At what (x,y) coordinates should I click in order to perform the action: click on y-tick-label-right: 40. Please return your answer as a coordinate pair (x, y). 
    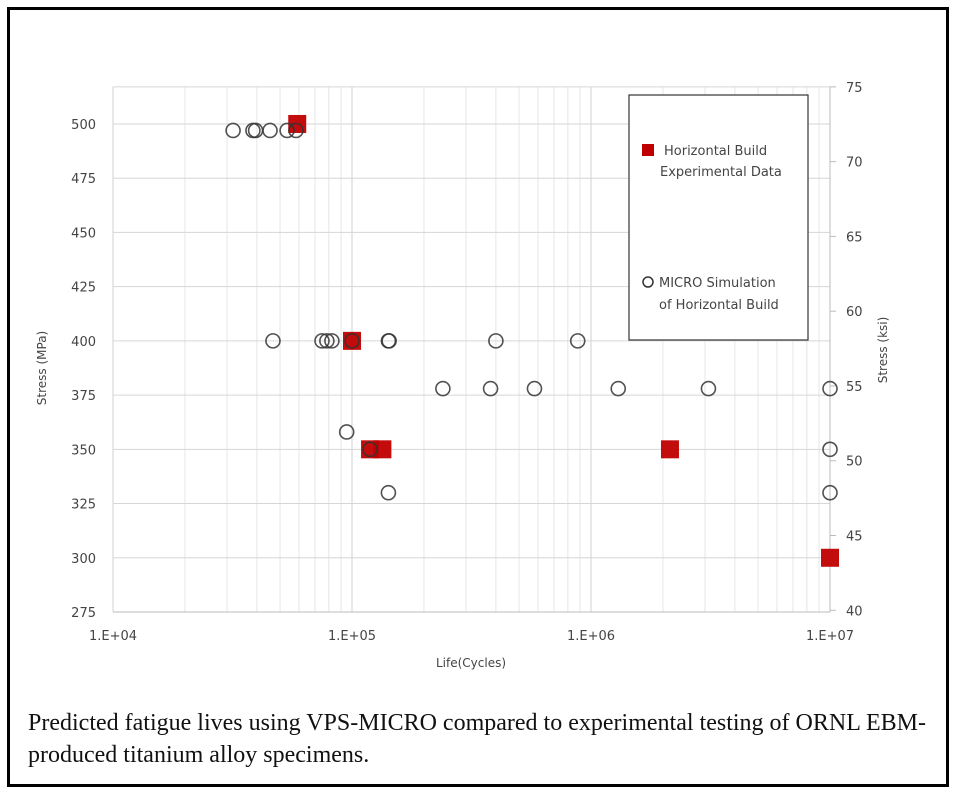
    Looking at the image, I should click on (854, 611).